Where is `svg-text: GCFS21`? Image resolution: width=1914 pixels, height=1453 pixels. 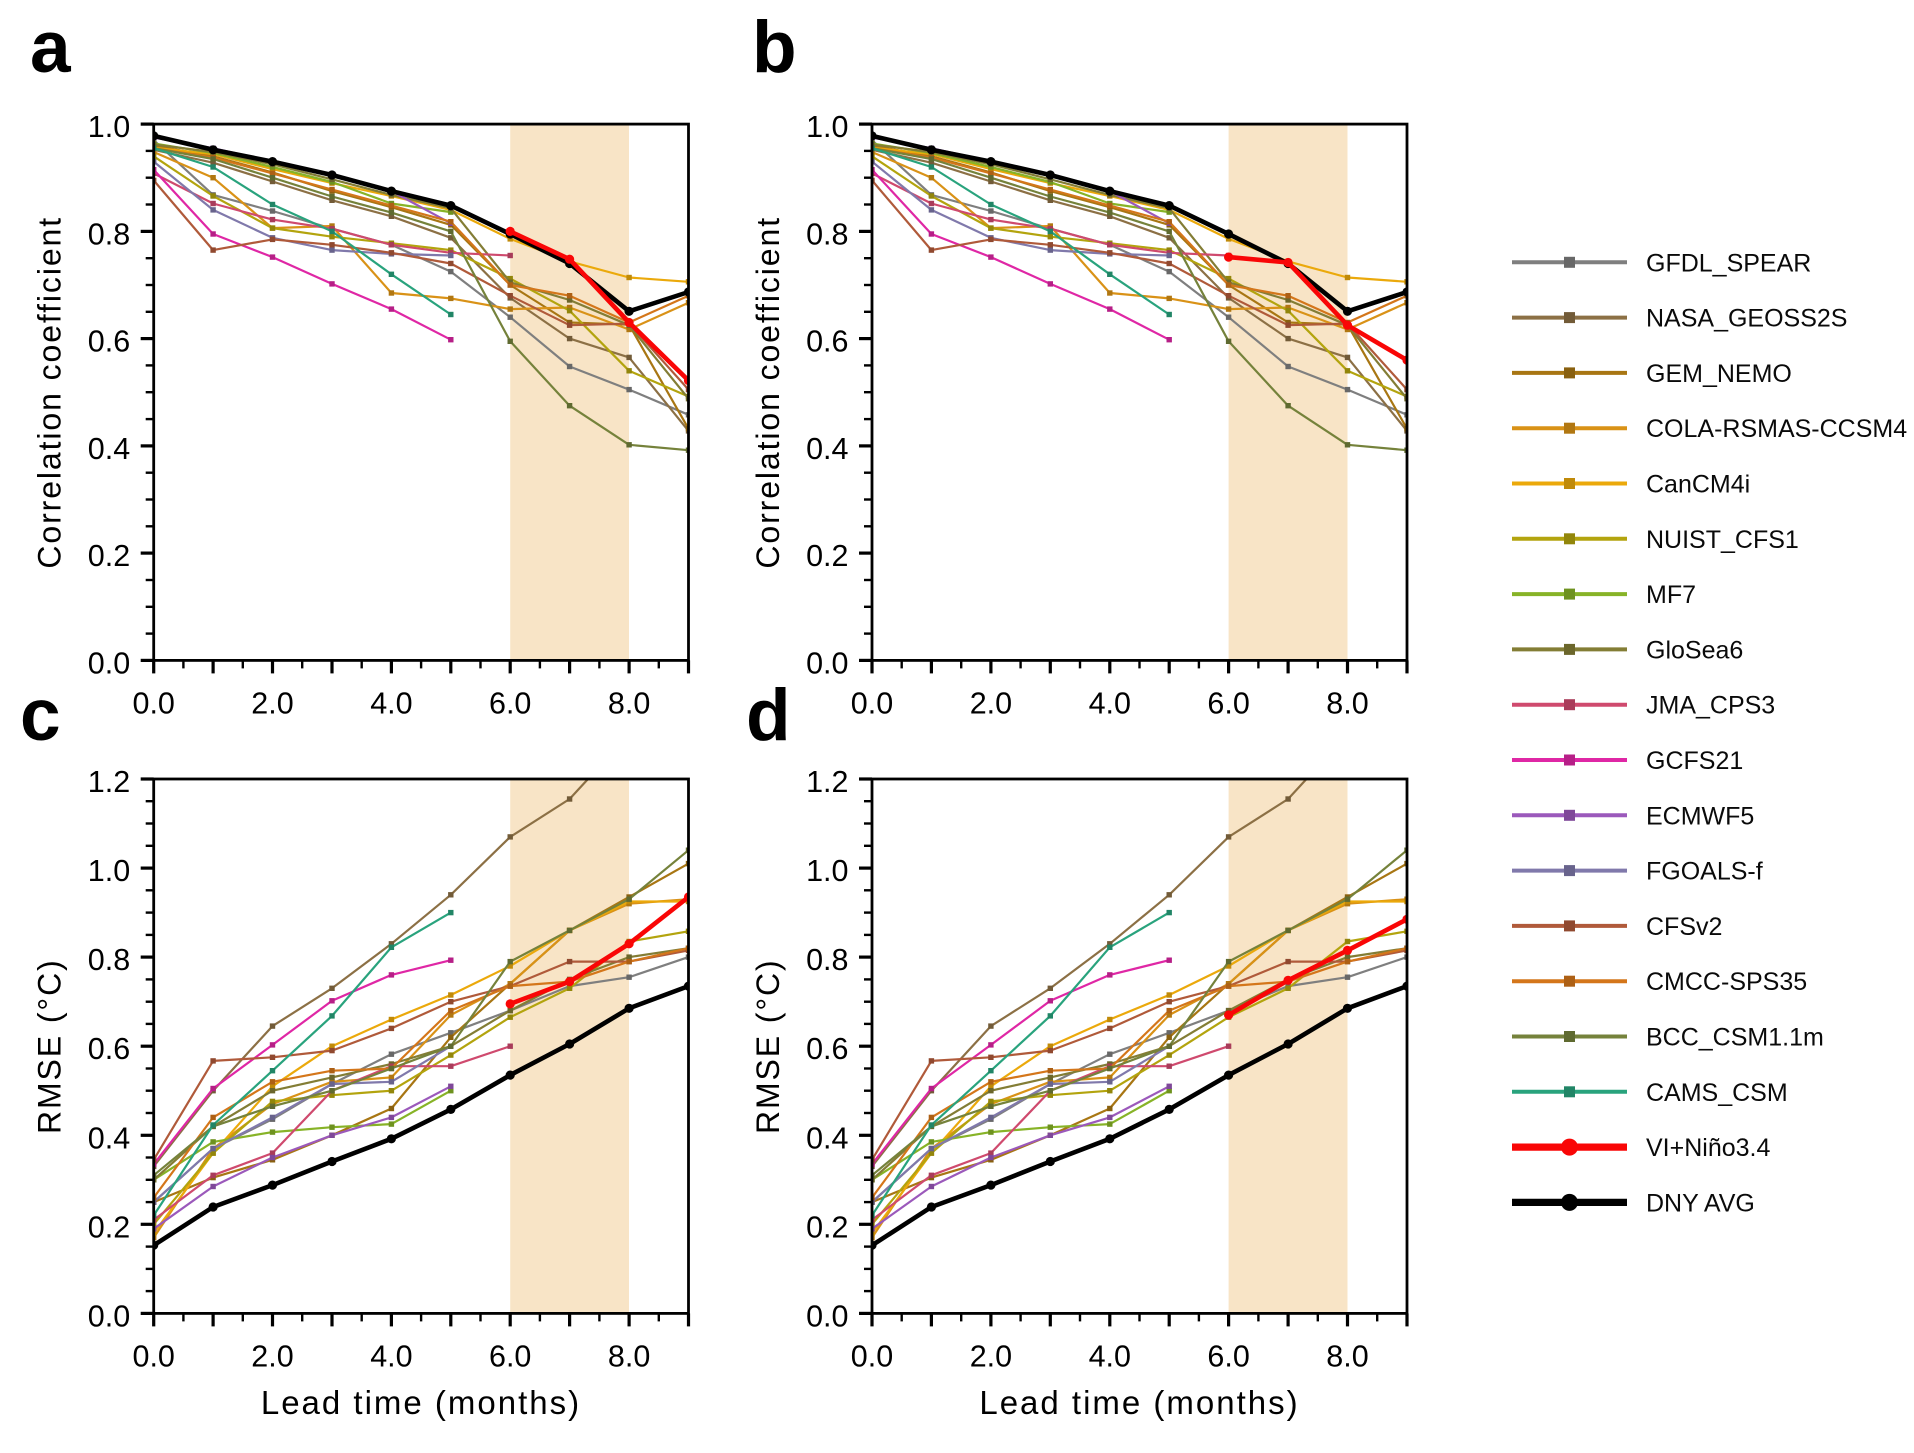 svg-text: GCFS21 is located at coordinates (1694, 761).